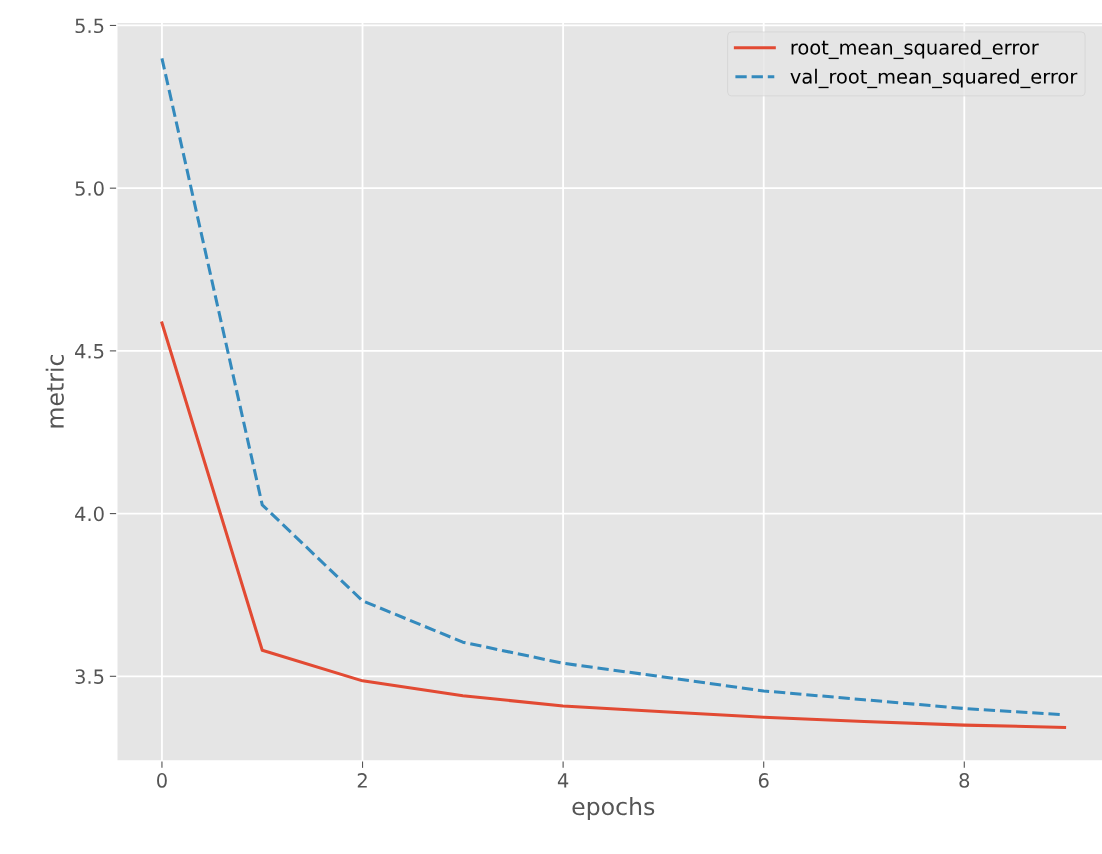 The image size is (1102, 854). I want to click on y-tick-label: 3.5, so click(89, 676).